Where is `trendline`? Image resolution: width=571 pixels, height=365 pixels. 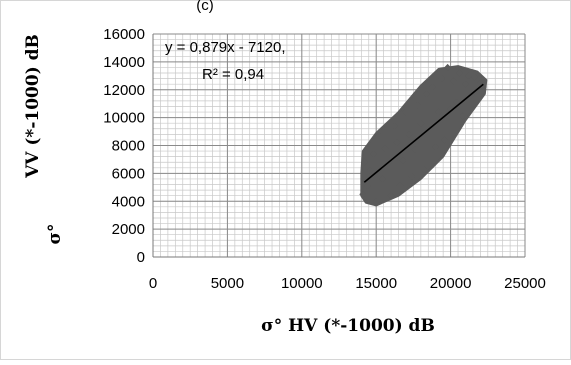 trendline is located at coordinates (423, 133).